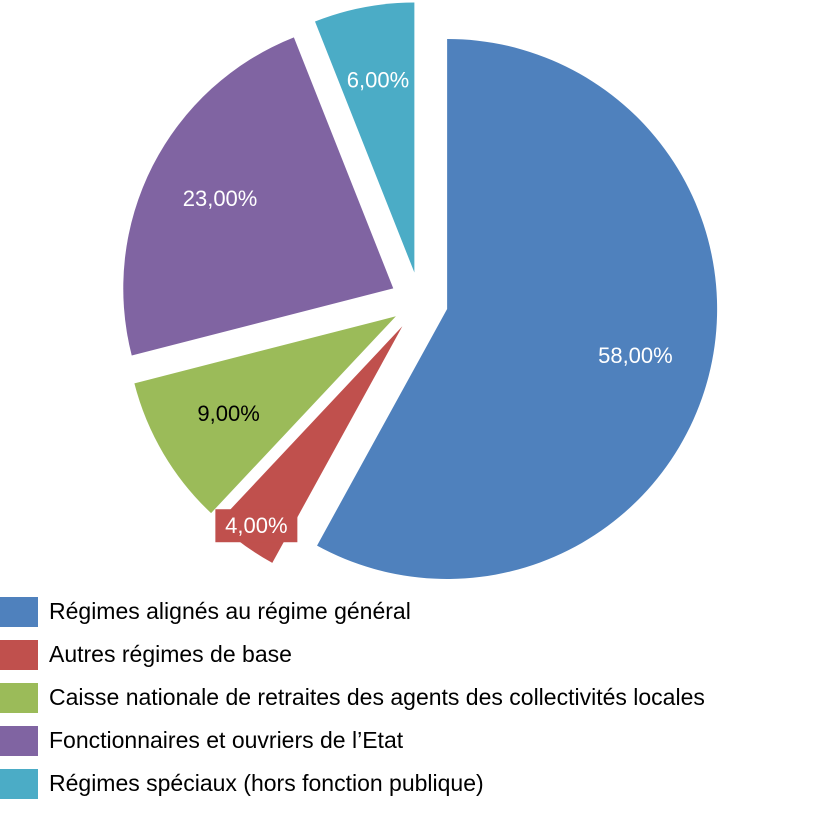 The image size is (818, 819). Describe the element at coordinates (19, 740) in the screenshot. I see `legend-swatch-fonctionnaires` at that location.